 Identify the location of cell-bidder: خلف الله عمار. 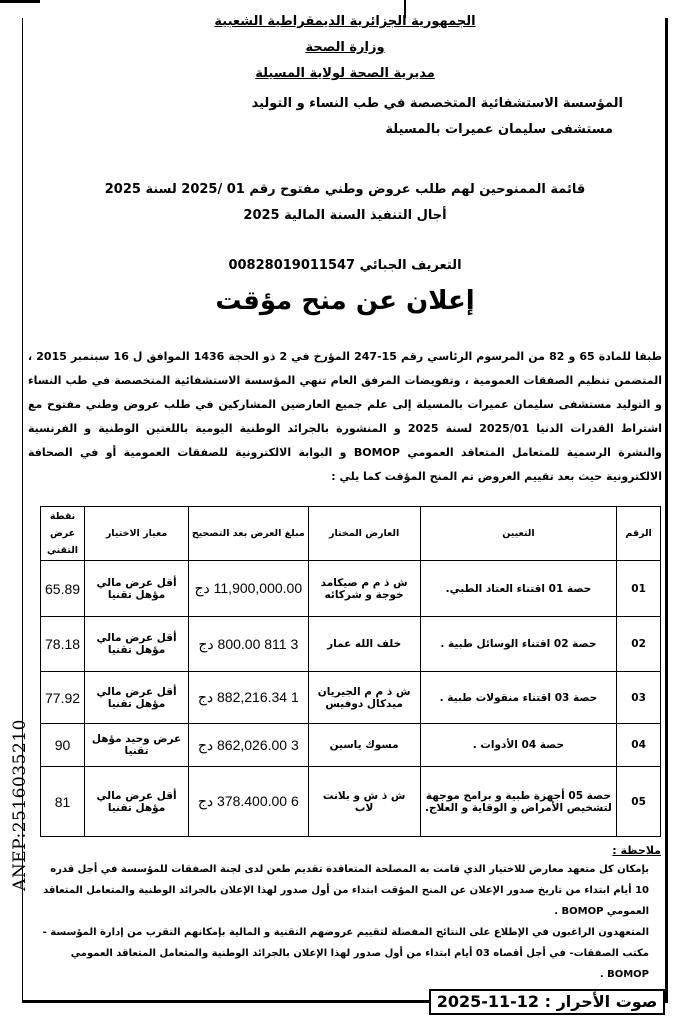
(364, 644).